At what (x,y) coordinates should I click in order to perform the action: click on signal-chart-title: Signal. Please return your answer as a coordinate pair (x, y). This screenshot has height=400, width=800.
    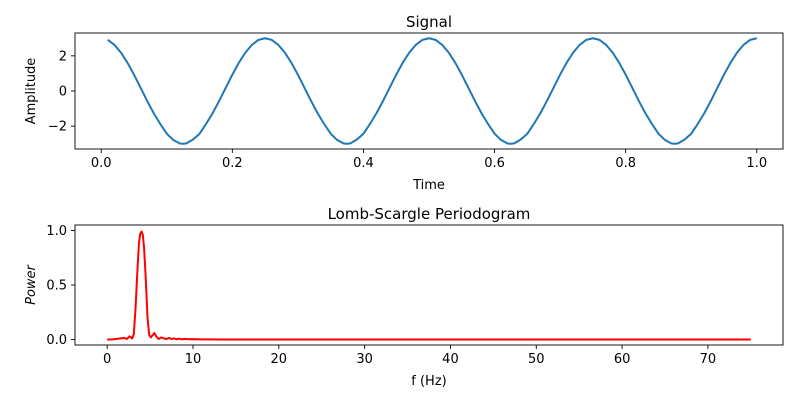
    Looking at the image, I should click on (429, 22).